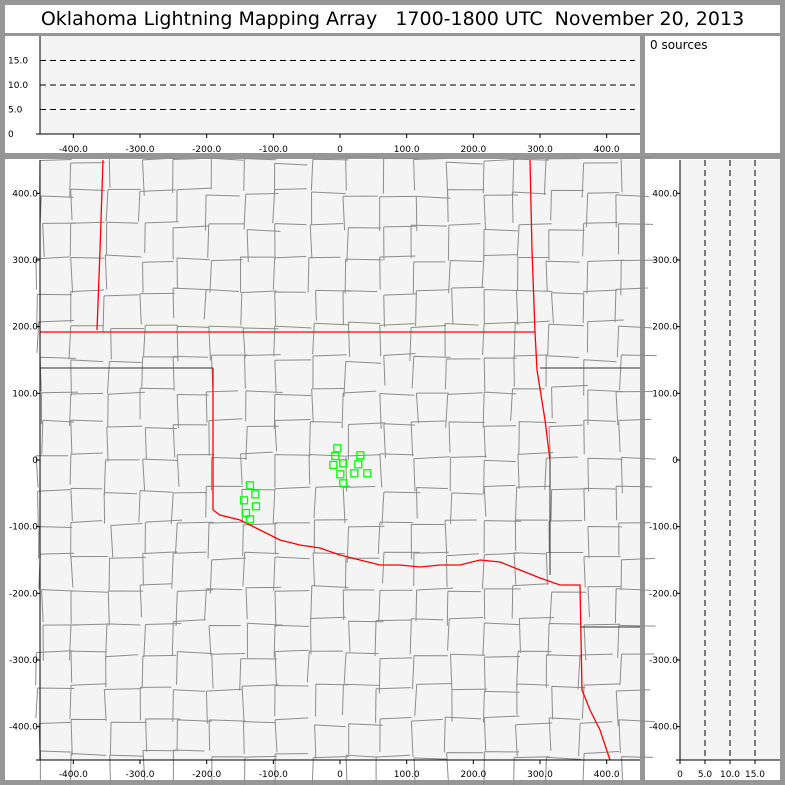 This screenshot has height=785, width=785. What do you see at coordinates (473, 150) in the screenshot?
I see `x-tick-label: 200.0` at bounding box center [473, 150].